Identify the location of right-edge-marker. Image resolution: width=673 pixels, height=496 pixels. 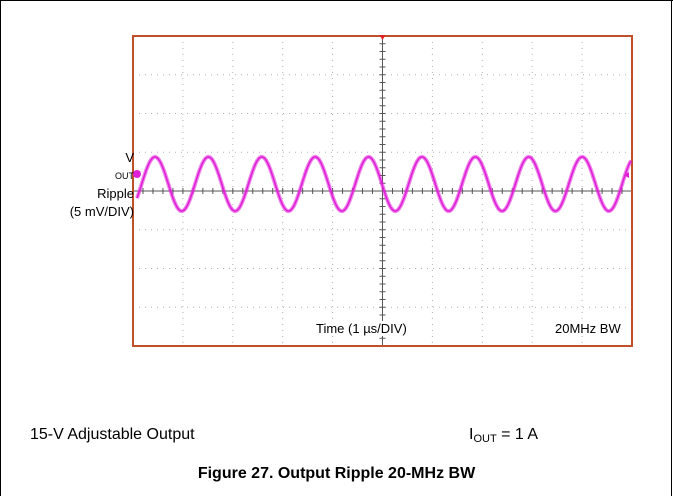
(626, 175).